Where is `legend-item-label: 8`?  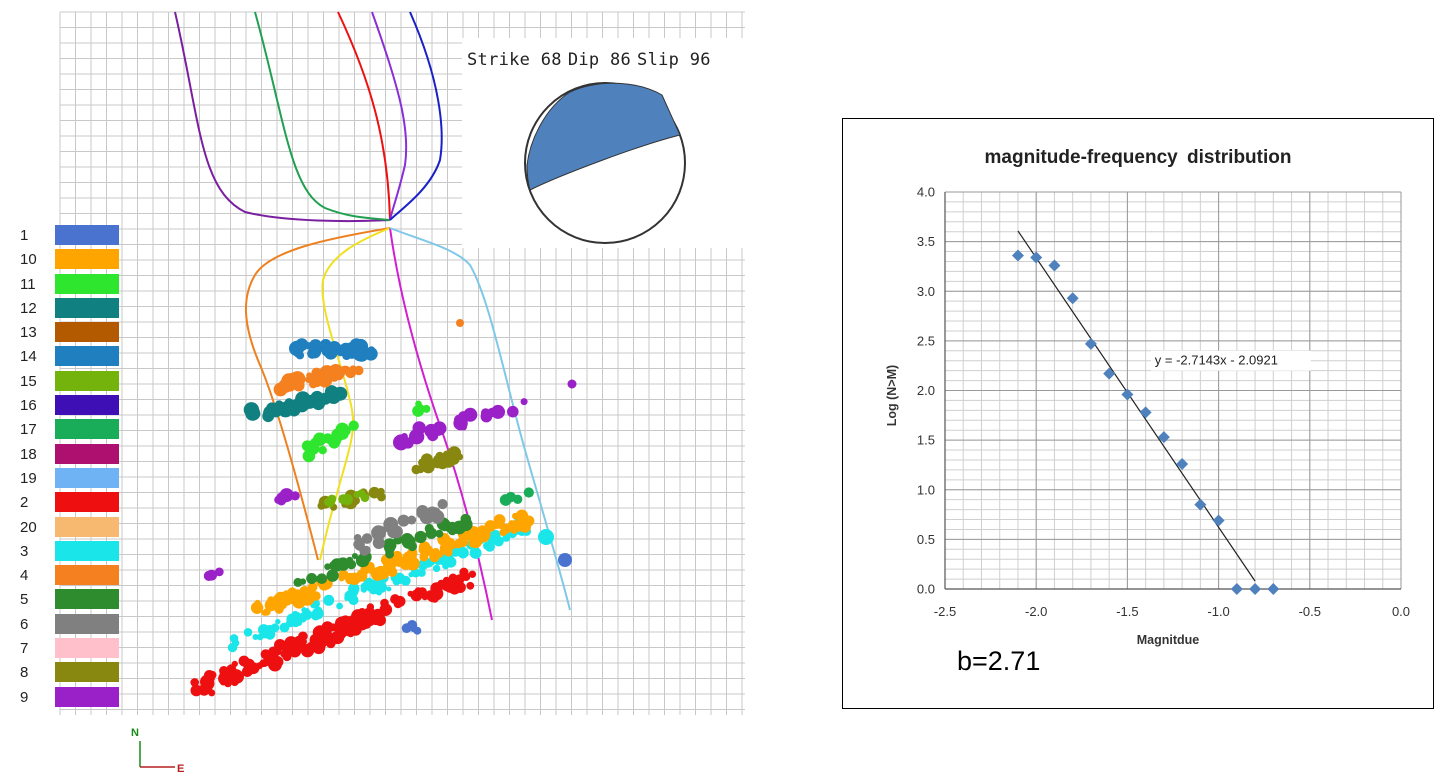
legend-item-label: 8 is located at coordinates (24, 673).